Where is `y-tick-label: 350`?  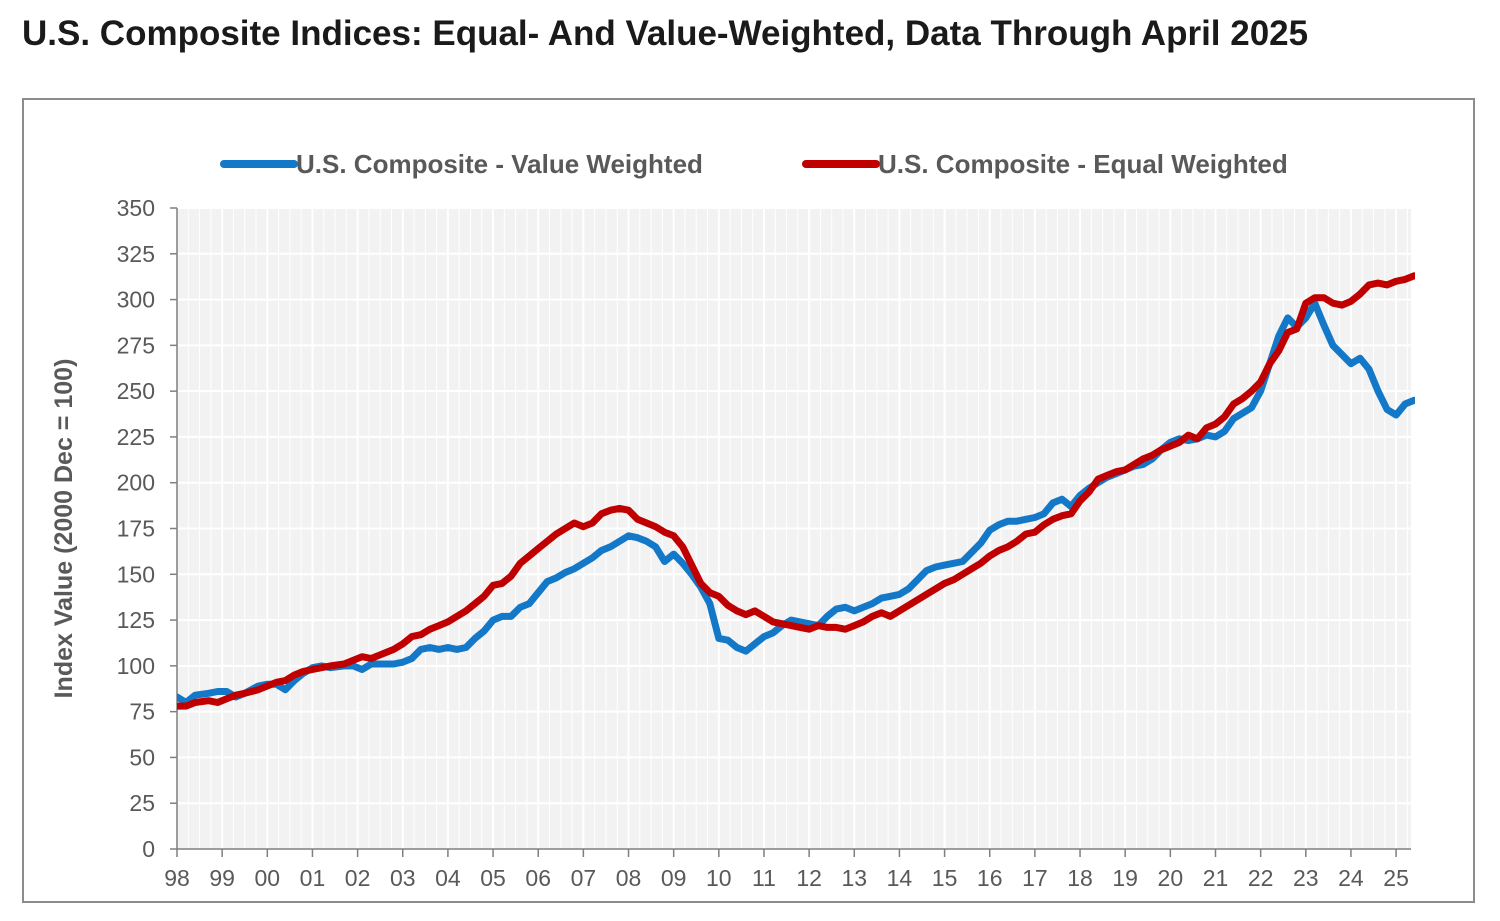 y-tick-label: 350 is located at coordinates (136, 208).